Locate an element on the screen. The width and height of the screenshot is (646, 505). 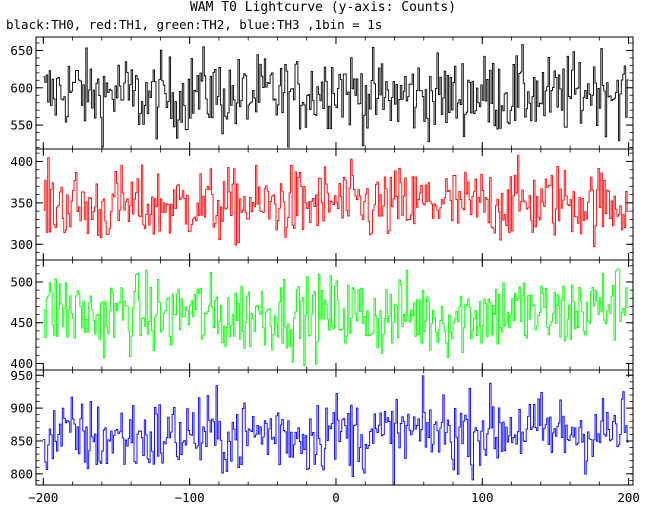
y-tick-label-th3: 900 is located at coordinates (21, 408).